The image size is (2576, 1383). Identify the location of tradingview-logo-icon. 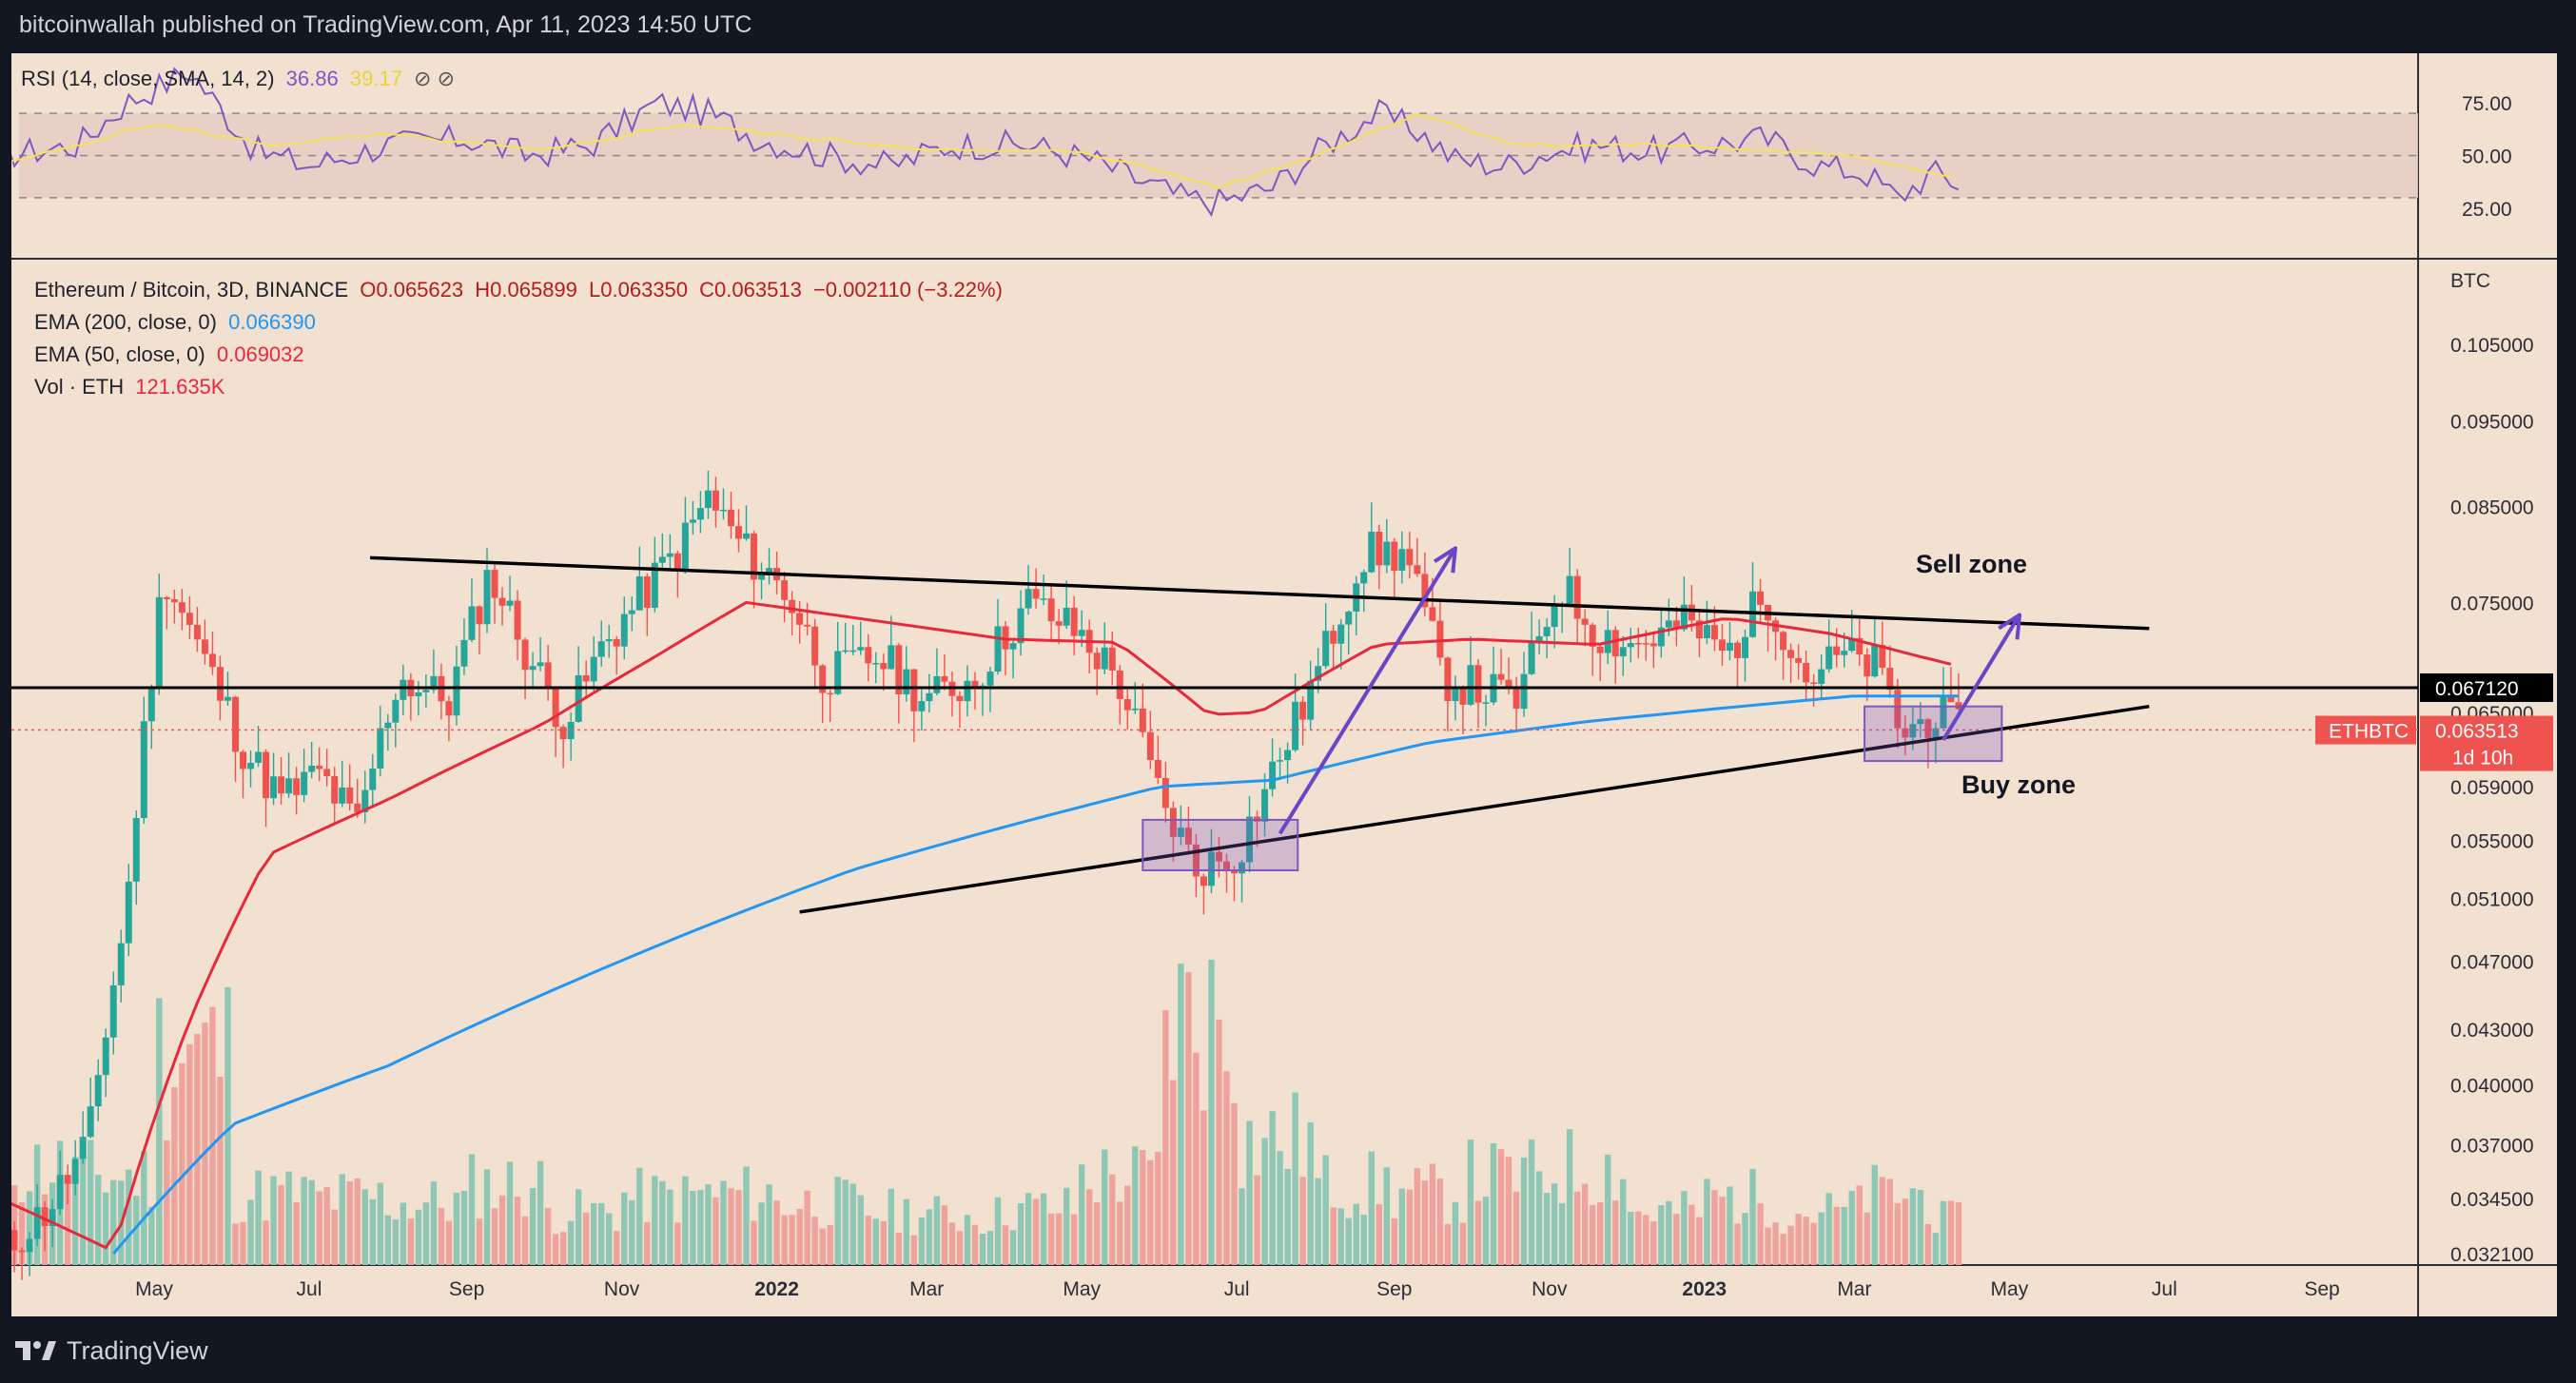
(35, 1350).